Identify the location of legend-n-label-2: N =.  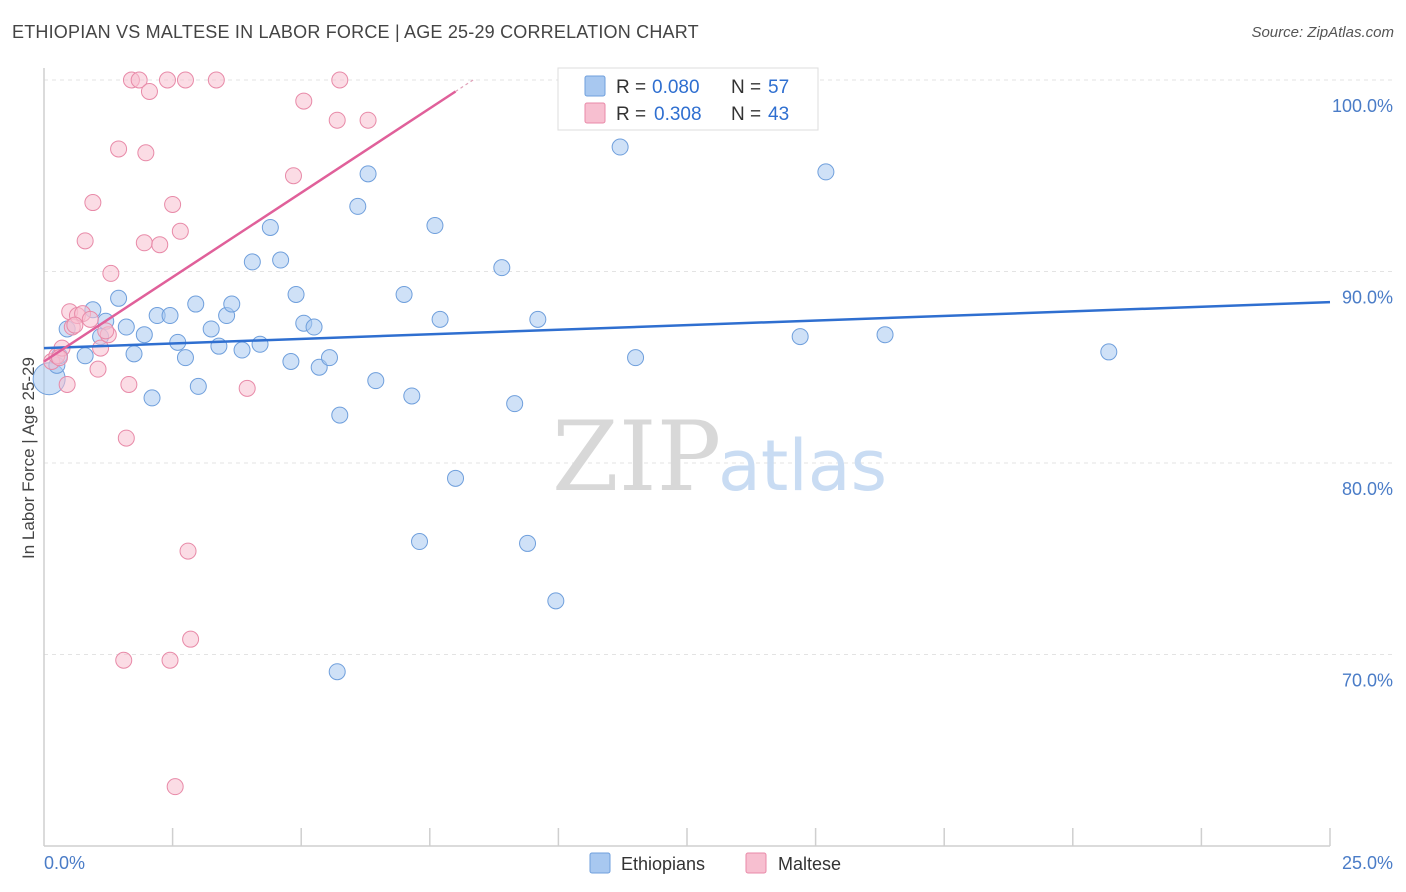
(746, 114).